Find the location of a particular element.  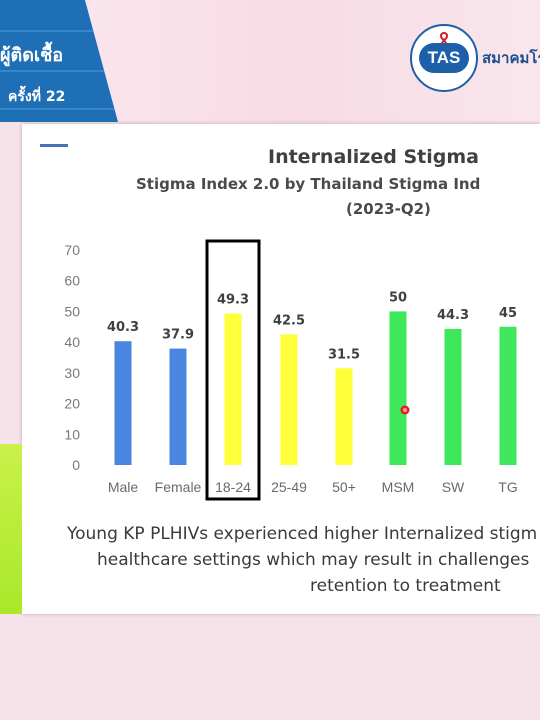

y-tick-label: 60 is located at coordinates (72, 281).